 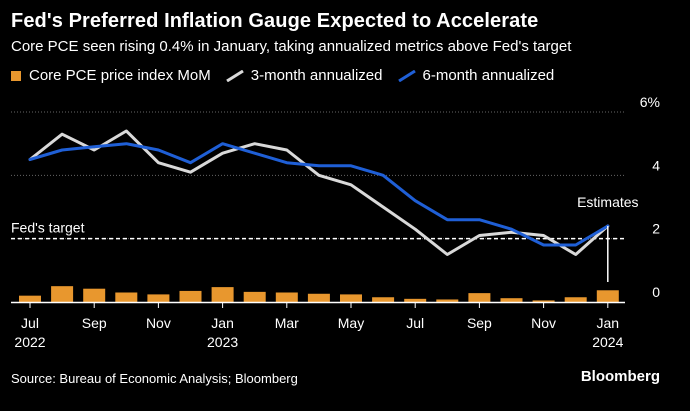 I want to click on x-tick-label: May, so click(x=351, y=323).